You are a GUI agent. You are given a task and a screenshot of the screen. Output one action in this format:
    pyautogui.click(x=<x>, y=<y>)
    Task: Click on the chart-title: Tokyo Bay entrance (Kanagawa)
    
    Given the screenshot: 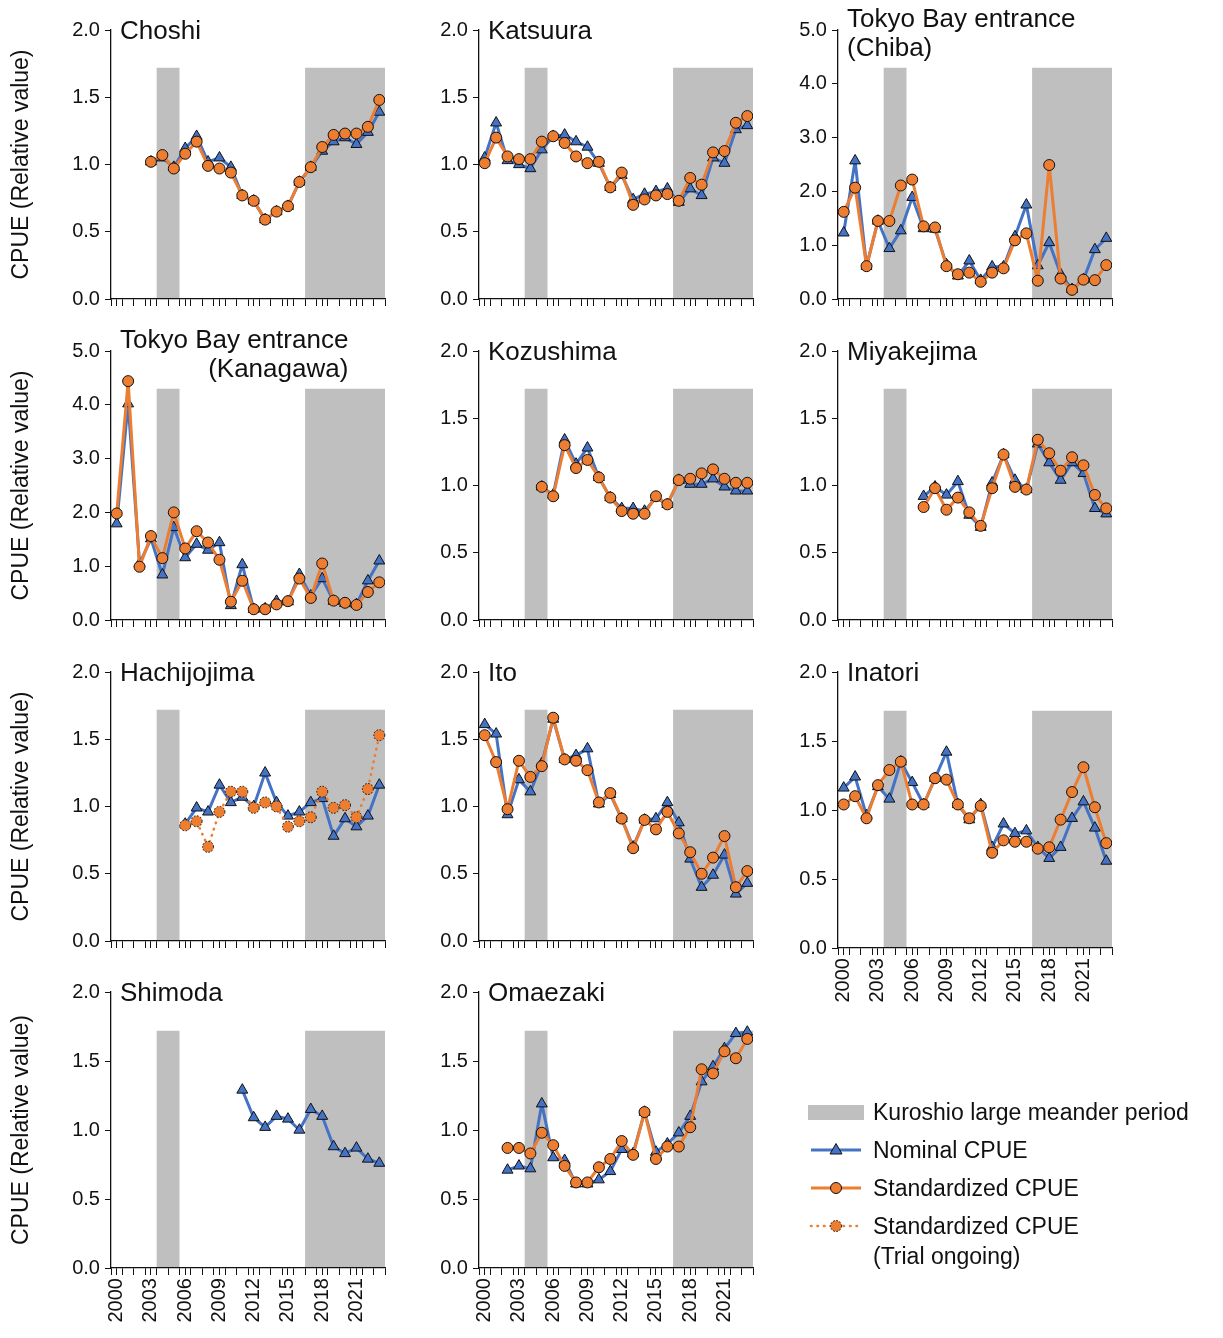 What is the action you would take?
    pyautogui.click(x=234, y=353)
    